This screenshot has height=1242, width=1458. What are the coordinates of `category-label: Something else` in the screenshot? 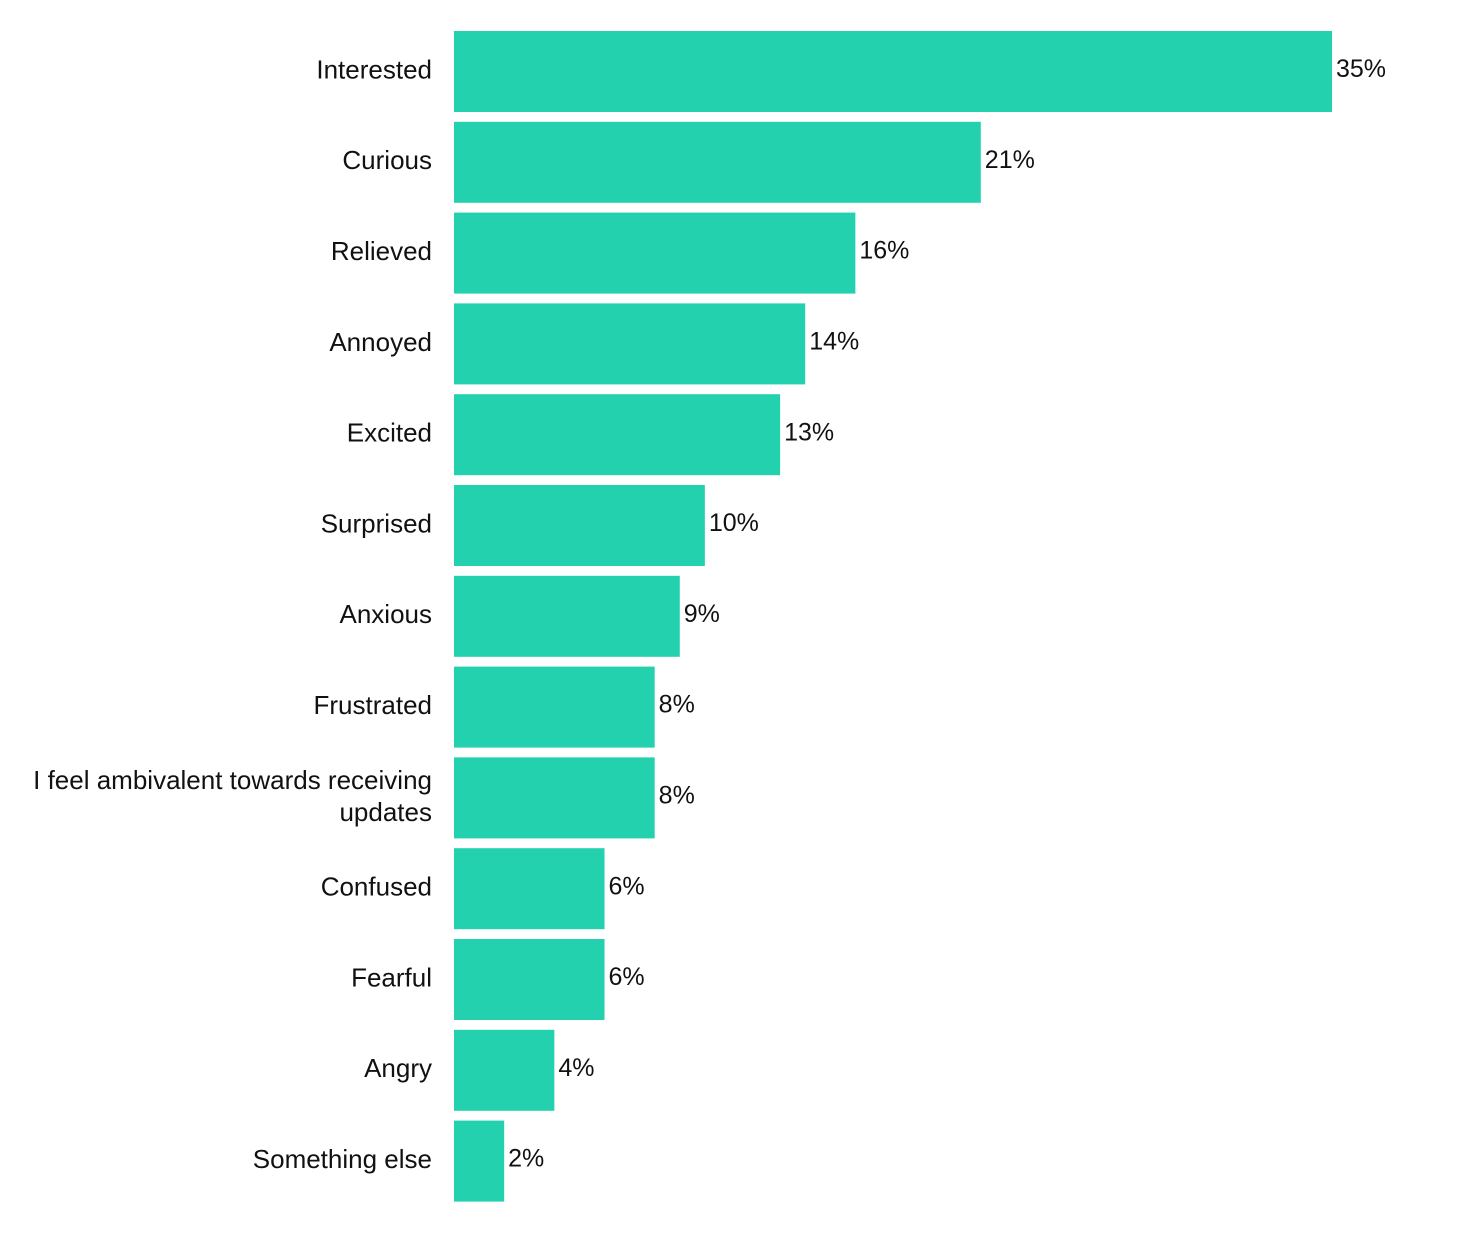 It's located at (342, 1159).